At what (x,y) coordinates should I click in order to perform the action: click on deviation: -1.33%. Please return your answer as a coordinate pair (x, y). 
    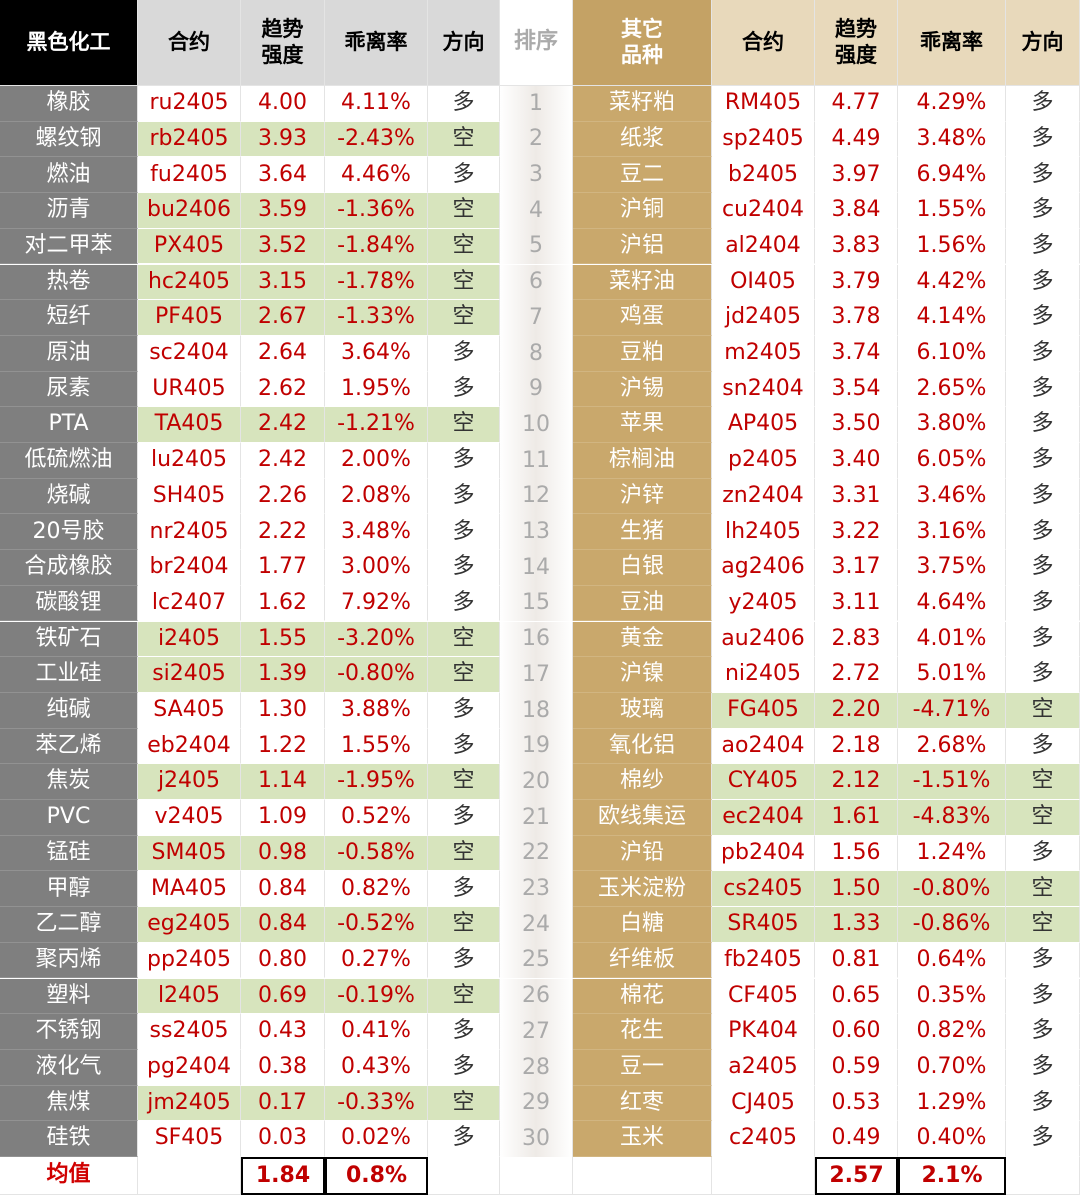
    Looking at the image, I should click on (376, 318).